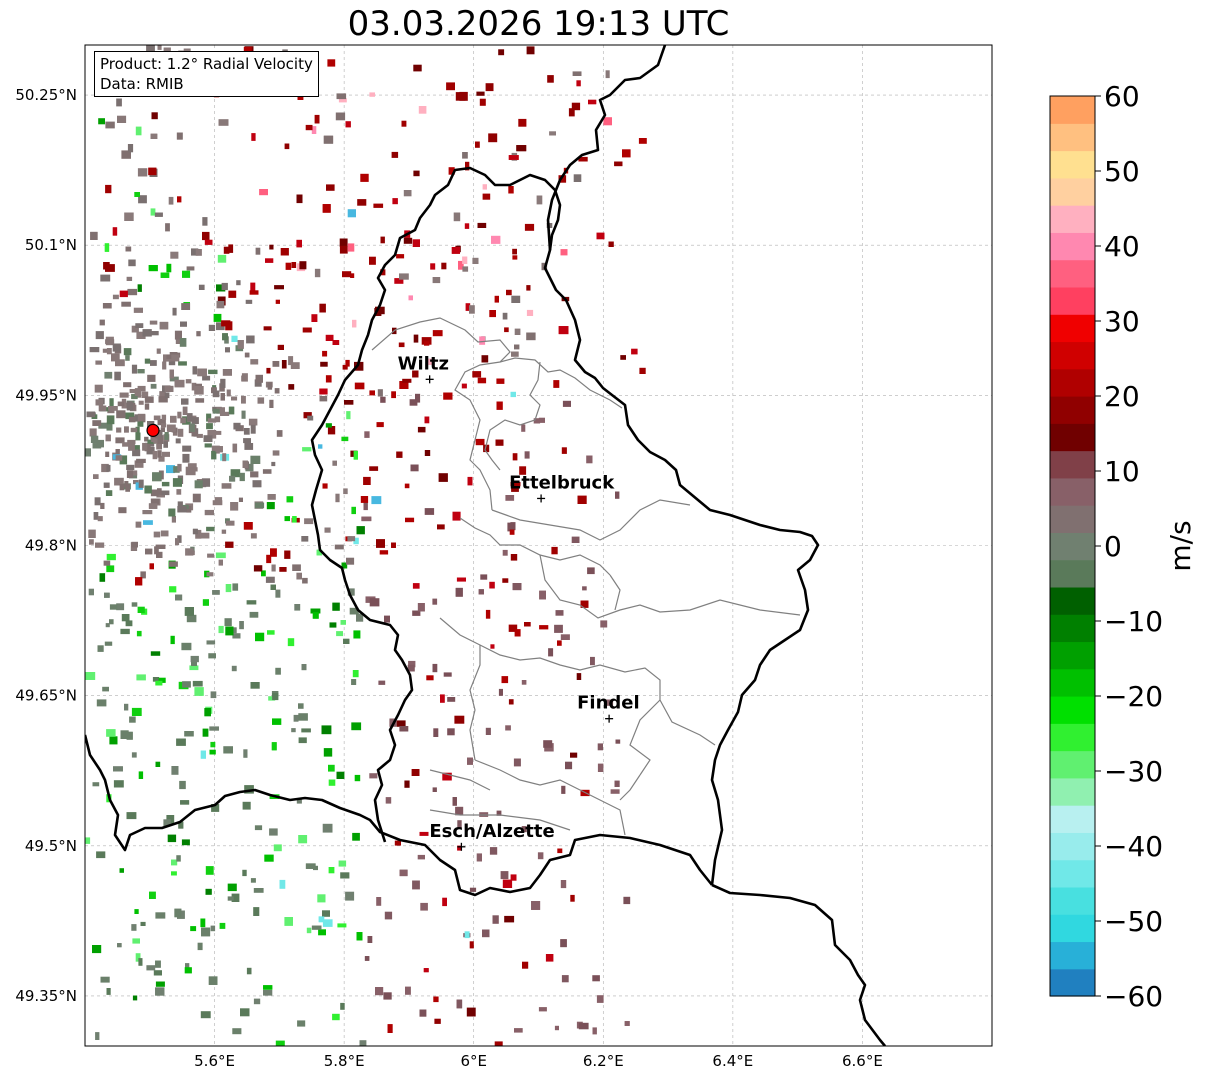  Describe the element at coordinates (603, 1061) in the screenshot. I see `lon-tick-label: 6.2°E` at that location.